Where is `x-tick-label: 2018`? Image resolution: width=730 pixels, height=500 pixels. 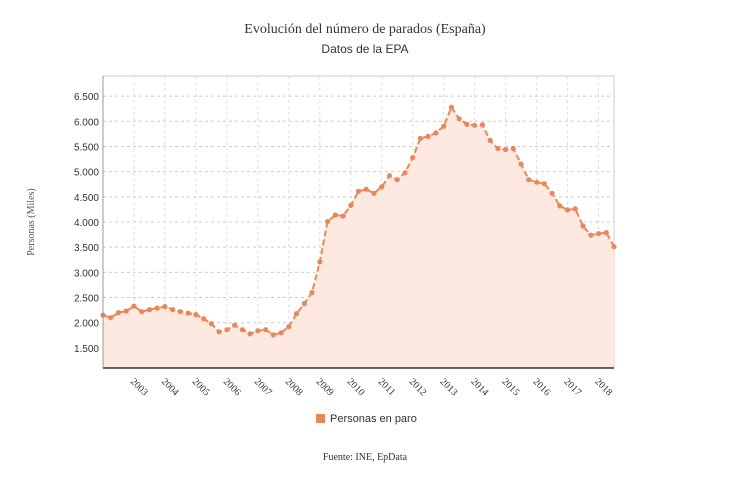 x-tick-label: 2018 is located at coordinates (603, 387).